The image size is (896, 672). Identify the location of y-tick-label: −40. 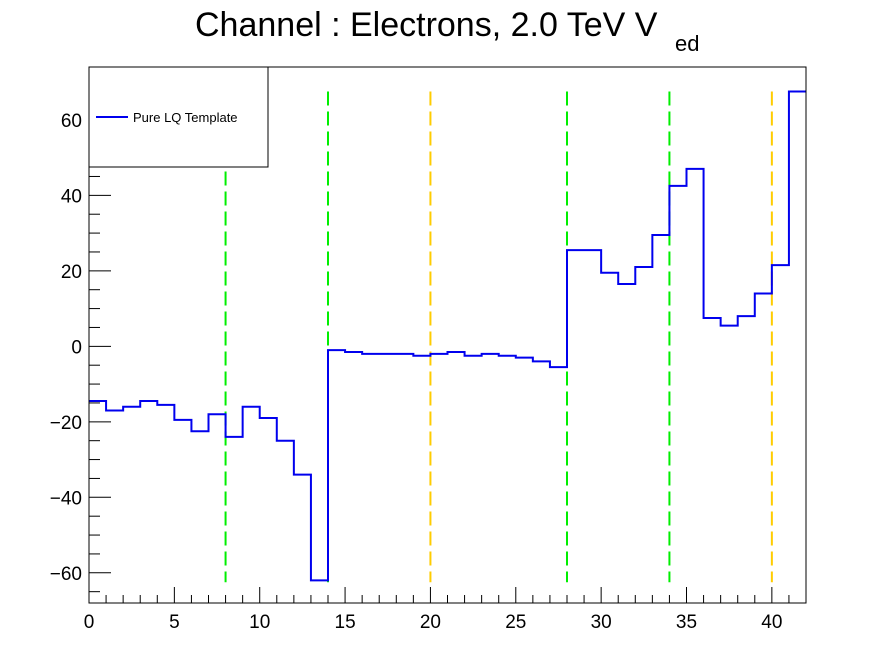
(66, 498).